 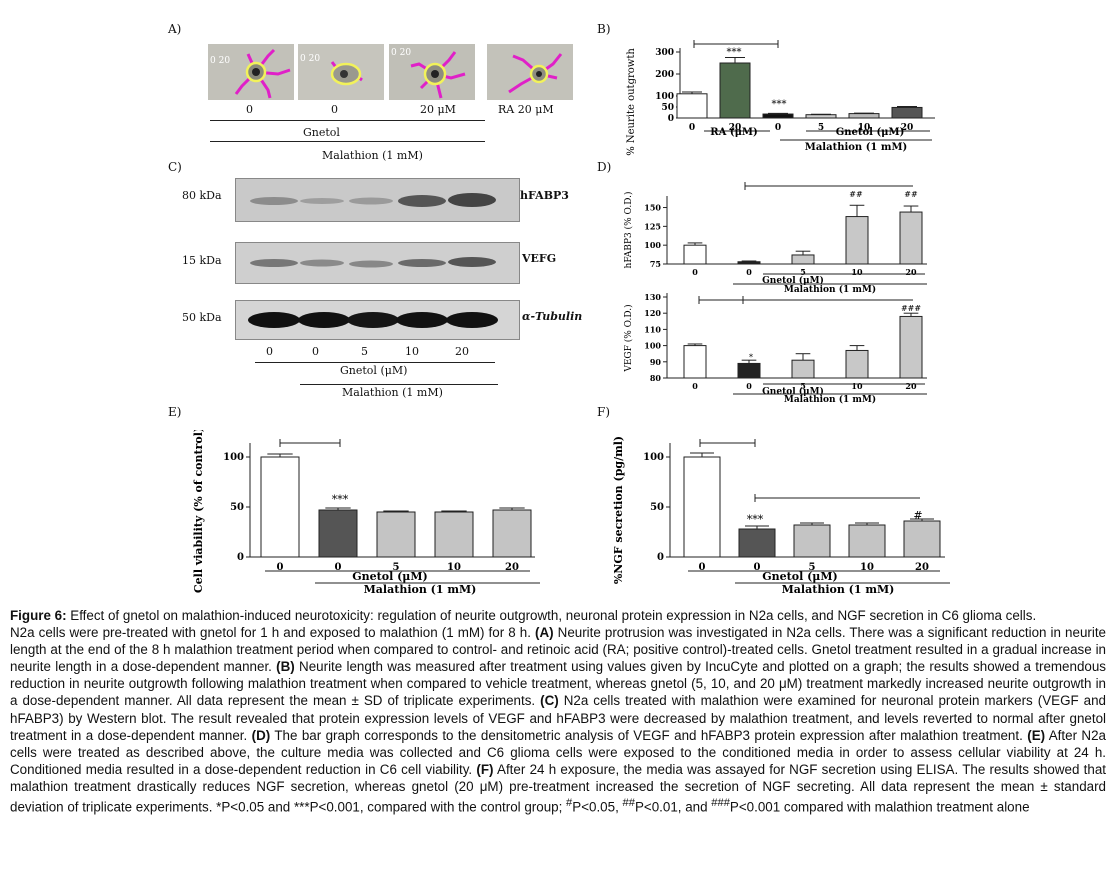 I want to click on y-tick-label: 150, so click(x=652, y=208).